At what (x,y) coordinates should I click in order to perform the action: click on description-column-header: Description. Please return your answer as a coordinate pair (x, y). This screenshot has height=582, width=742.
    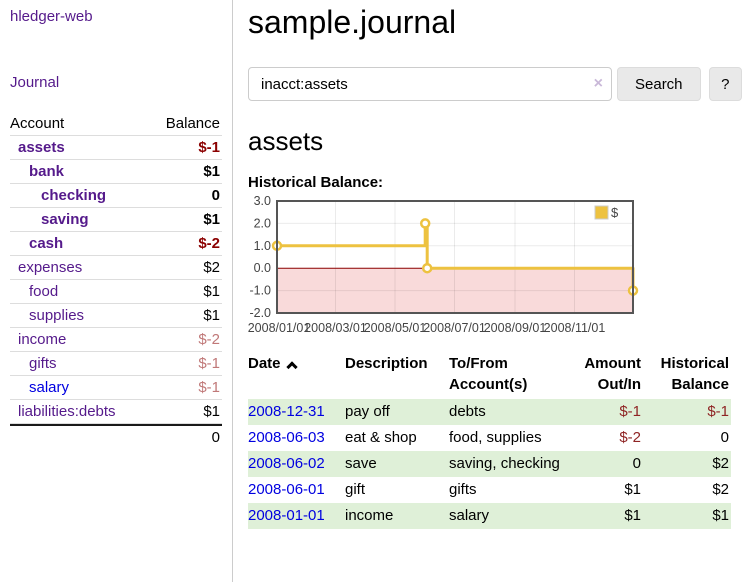
    Looking at the image, I should click on (386, 363).